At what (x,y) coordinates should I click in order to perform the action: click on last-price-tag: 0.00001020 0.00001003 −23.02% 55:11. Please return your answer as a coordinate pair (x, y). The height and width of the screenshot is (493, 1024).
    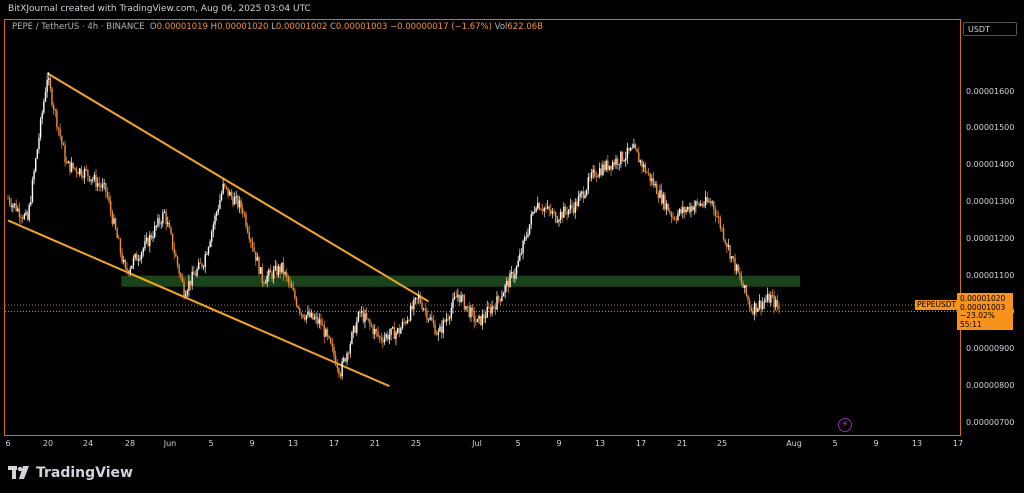
    Looking at the image, I should click on (985, 311).